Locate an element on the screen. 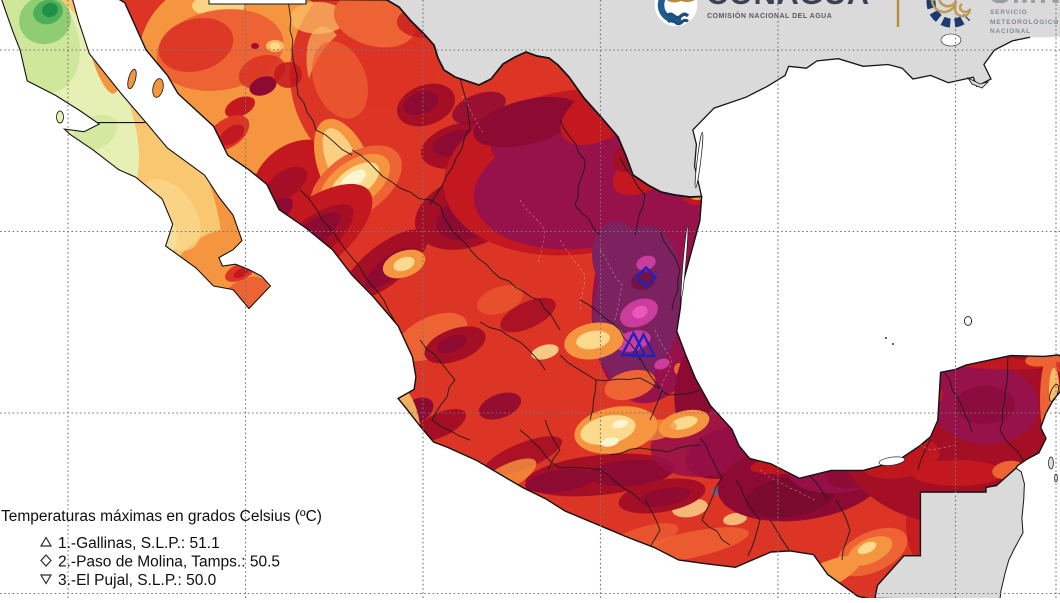 The width and height of the screenshot is (1060, 603). svg-text: 3.-El Pujal, S.L.P.: 50.0 is located at coordinates (137, 580).